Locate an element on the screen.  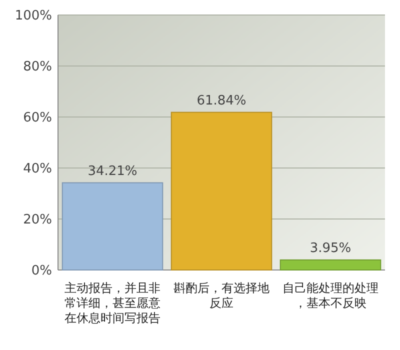
y-tick-label: 40% is located at coordinates (37, 169).